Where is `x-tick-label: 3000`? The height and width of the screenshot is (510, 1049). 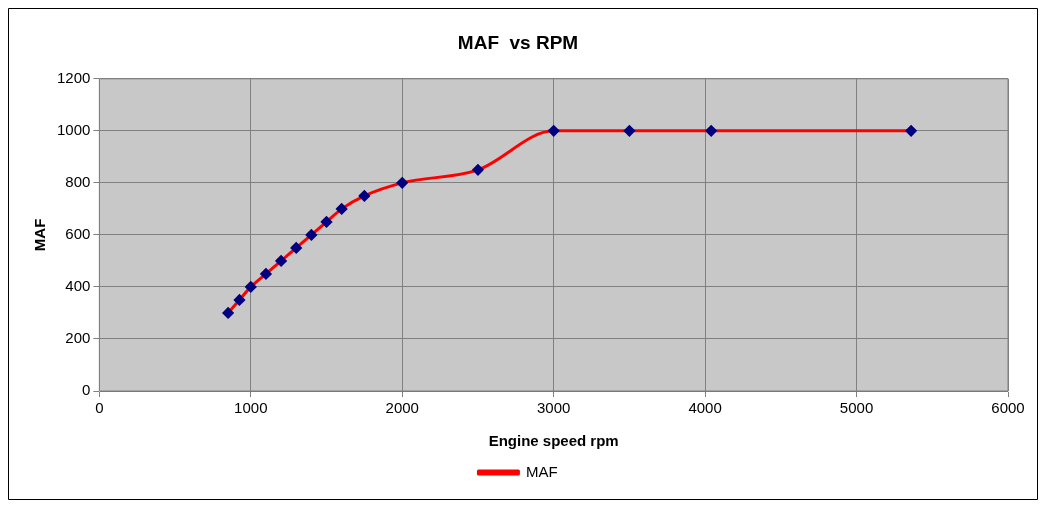
x-tick-label: 3000 is located at coordinates (554, 408).